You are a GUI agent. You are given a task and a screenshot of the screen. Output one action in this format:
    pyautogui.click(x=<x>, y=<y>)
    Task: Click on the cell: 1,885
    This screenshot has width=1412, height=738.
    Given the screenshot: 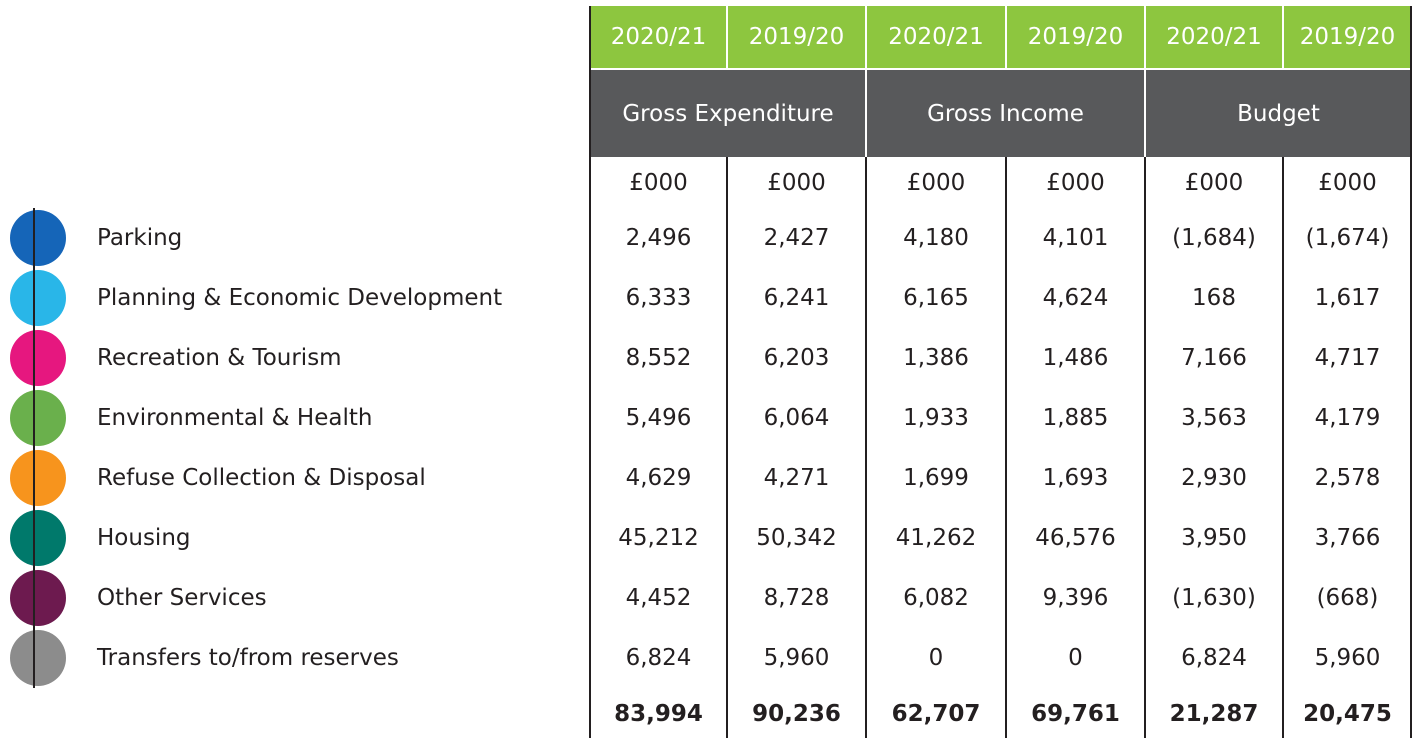 What is the action you would take?
    pyautogui.click(x=1075, y=418)
    